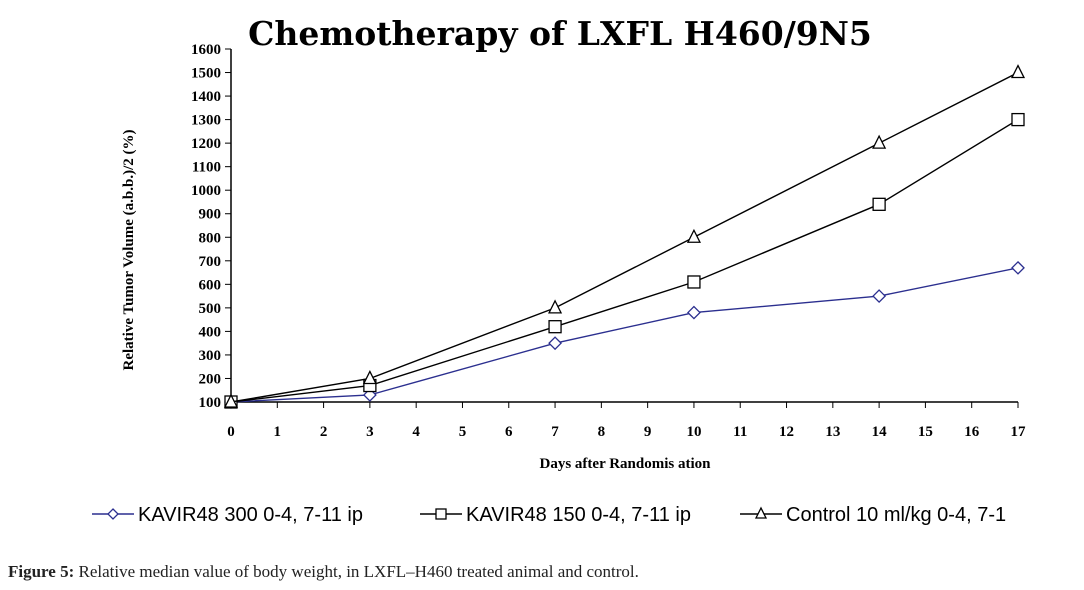  What do you see at coordinates (648, 432) in the screenshot?
I see `x-tick-label: 9` at bounding box center [648, 432].